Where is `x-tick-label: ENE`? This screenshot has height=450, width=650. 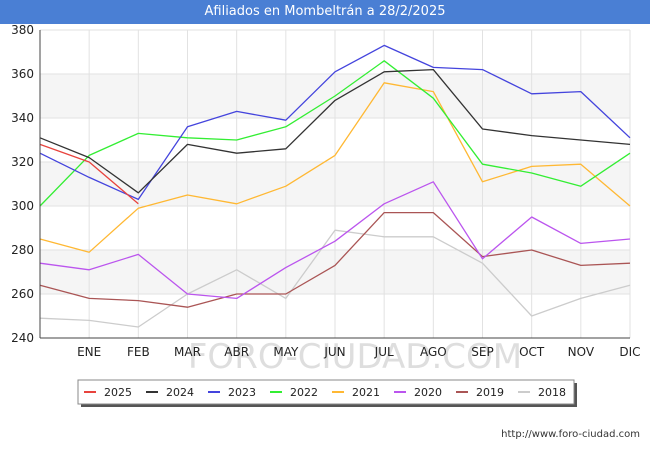
x-tick-label: ENE is located at coordinates (89, 352).